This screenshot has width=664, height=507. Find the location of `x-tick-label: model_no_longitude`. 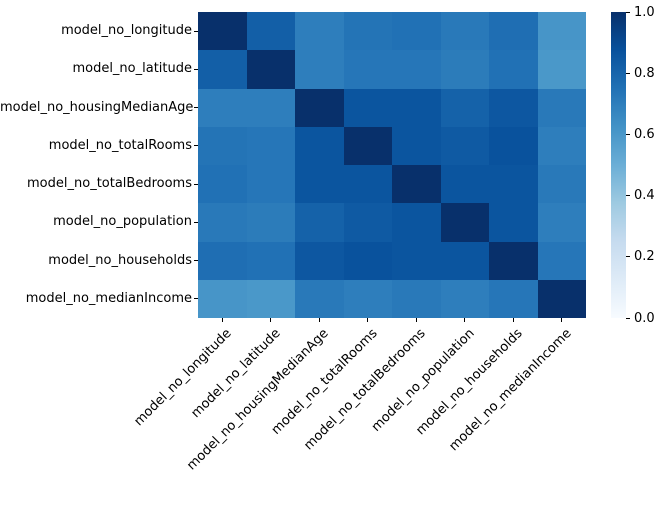

x-tick-label: model_no_longitude is located at coordinates (183, 378).